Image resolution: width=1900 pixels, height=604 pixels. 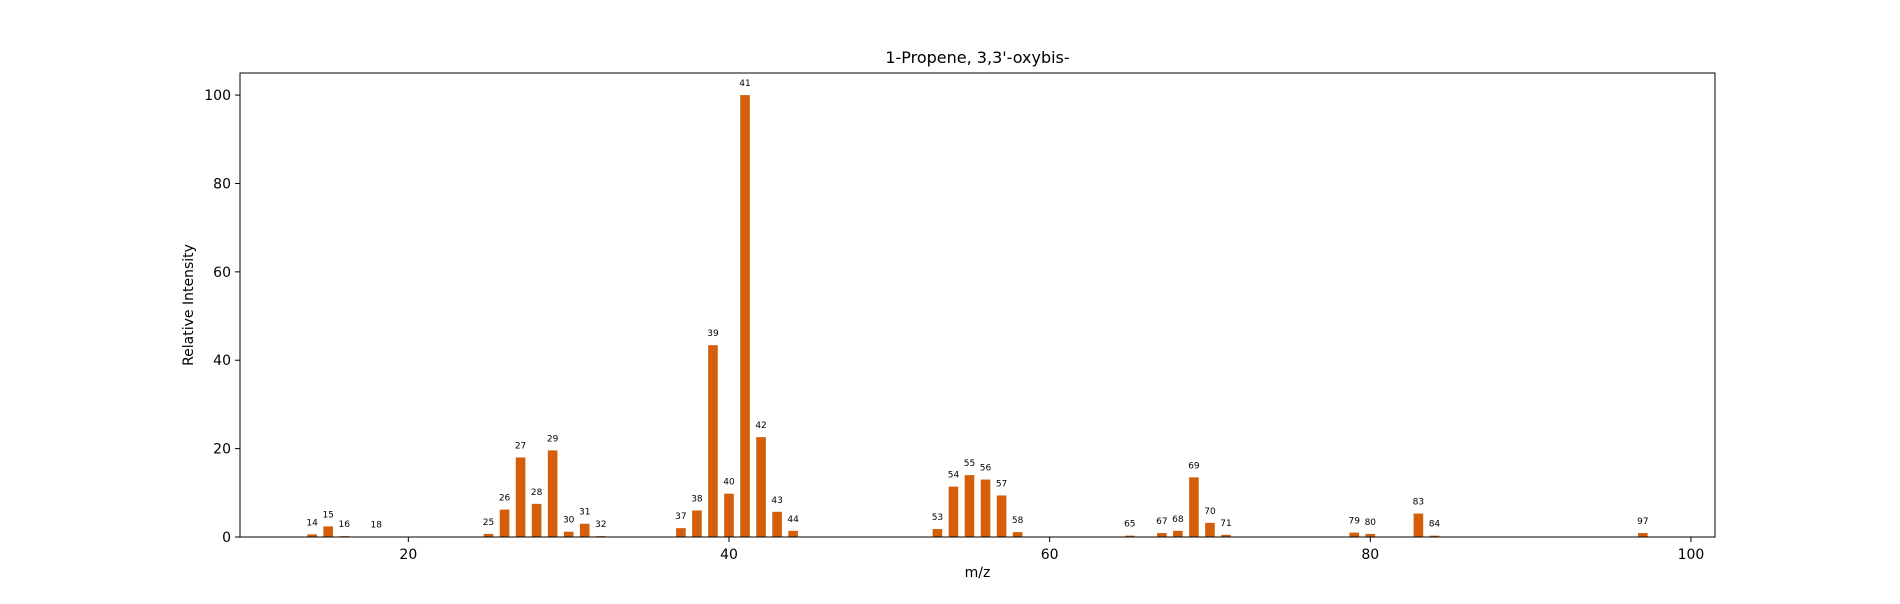 I want to click on peak-label-mz-16: 16, so click(x=344, y=525).